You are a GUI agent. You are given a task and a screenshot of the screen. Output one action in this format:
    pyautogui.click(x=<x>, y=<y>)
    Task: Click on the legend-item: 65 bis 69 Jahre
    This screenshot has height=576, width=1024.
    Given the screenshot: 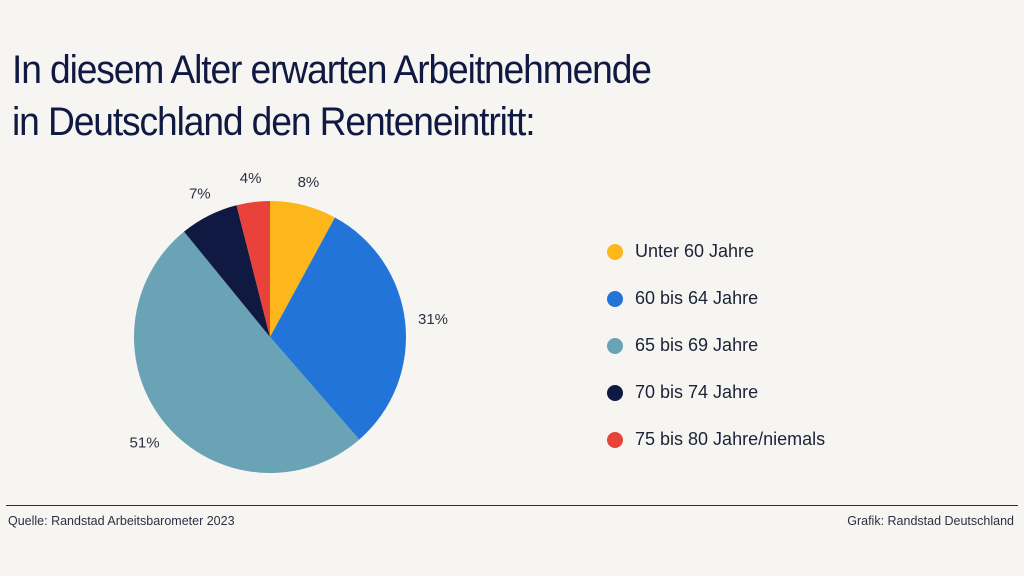 What is the action you would take?
    pyautogui.click(x=716, y=345)
    